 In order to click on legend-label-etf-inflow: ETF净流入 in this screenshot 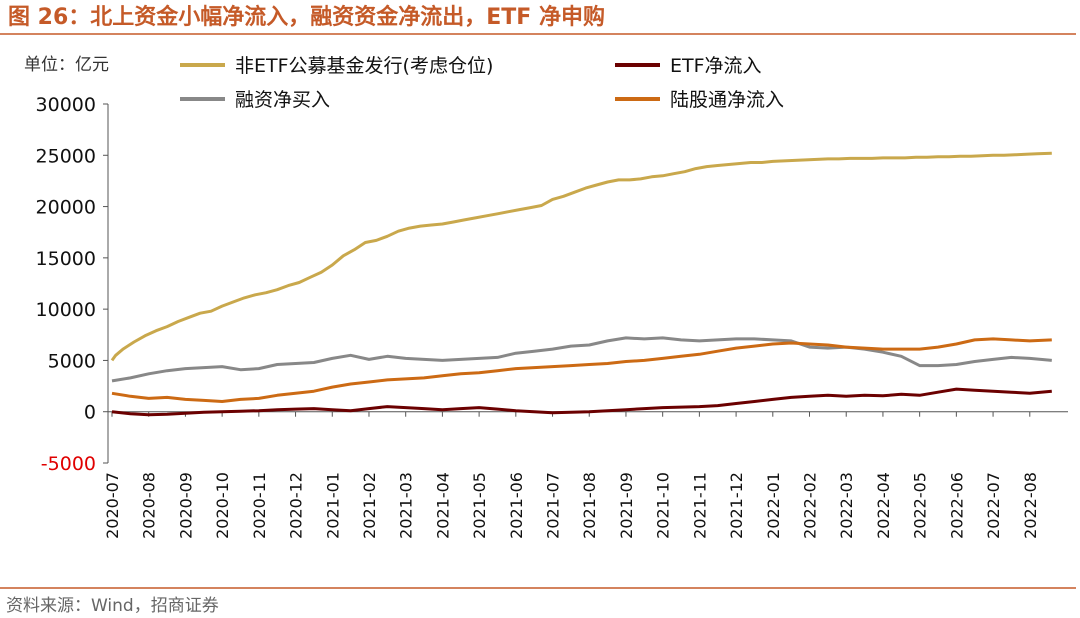, I will do `click(716, 66)`.